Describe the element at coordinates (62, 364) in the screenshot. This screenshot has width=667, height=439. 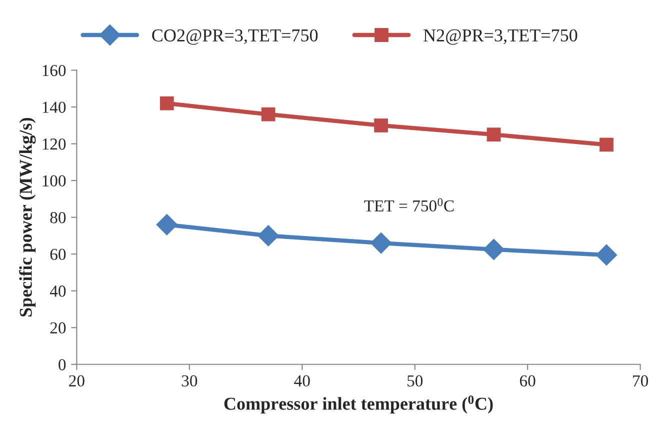
I see `y-tick-label: 0` at that location.